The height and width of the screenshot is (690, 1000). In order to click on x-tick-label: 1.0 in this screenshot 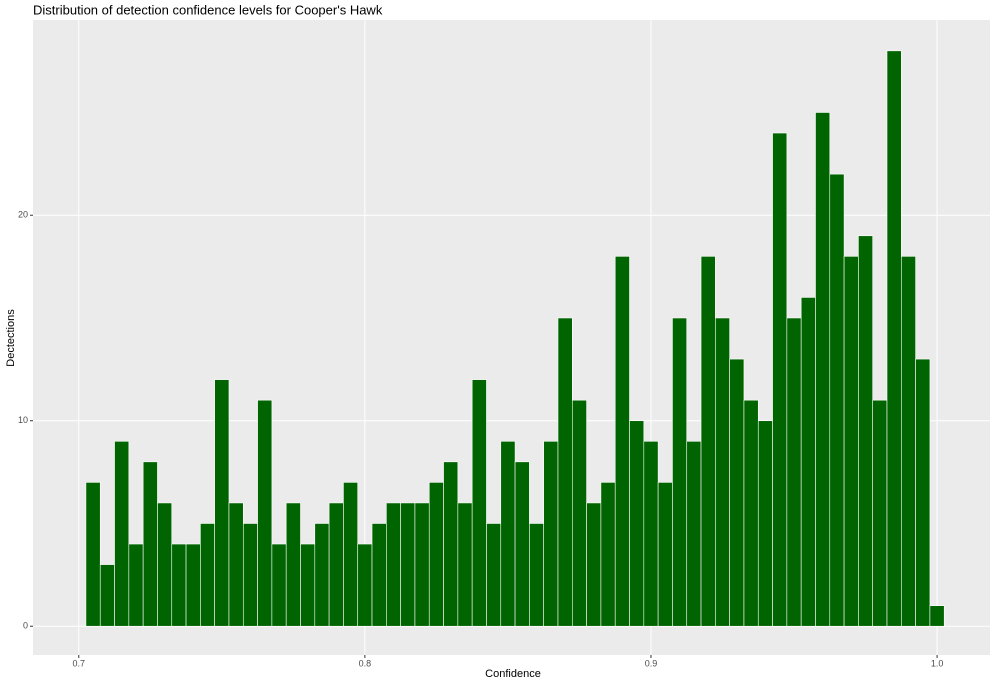, I will do `click(937, 663)`.